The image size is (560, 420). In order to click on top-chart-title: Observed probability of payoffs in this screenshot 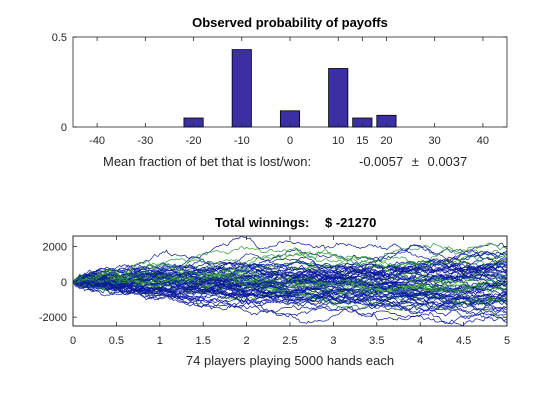, I will do `click(290, 22)`.